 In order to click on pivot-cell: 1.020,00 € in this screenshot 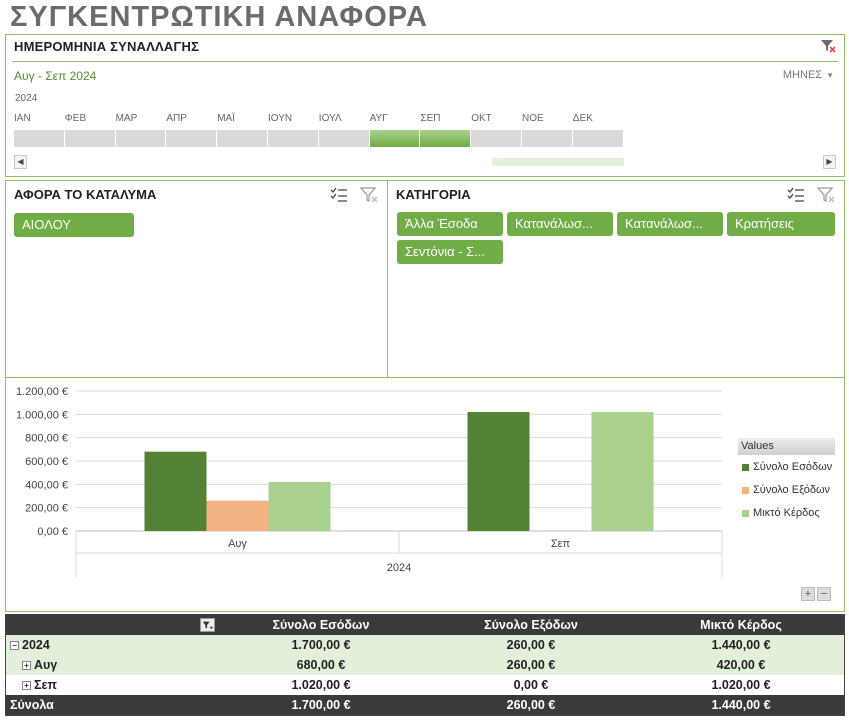, I will do `click(741, 685)`.